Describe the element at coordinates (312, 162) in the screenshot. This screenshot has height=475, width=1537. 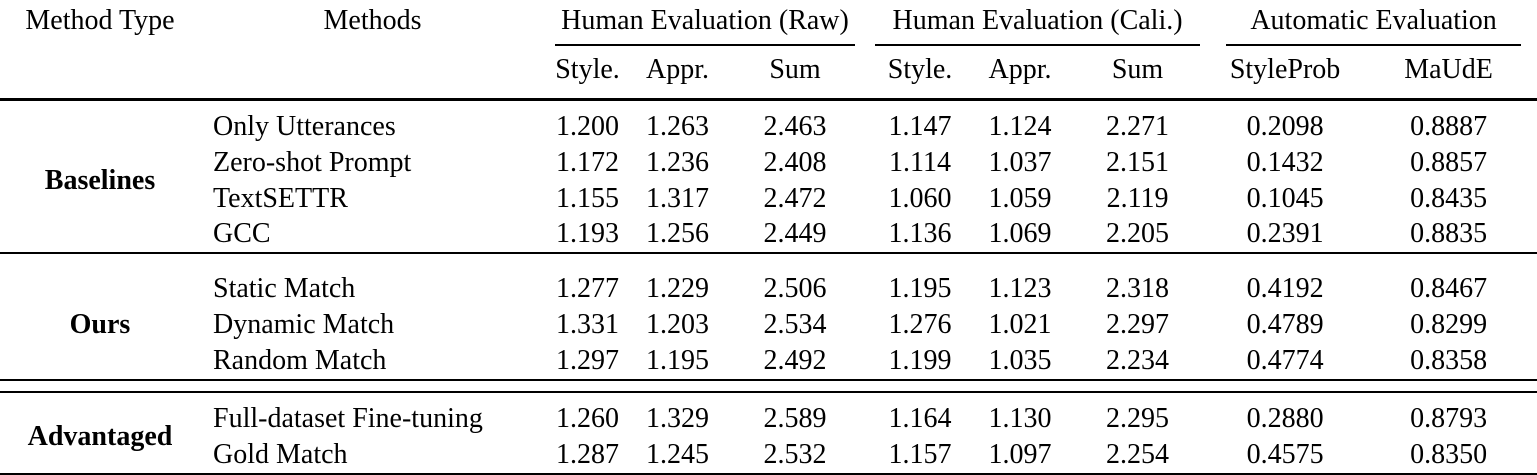
I see `method-name-cell: Zero-shot Prompt` at that location.